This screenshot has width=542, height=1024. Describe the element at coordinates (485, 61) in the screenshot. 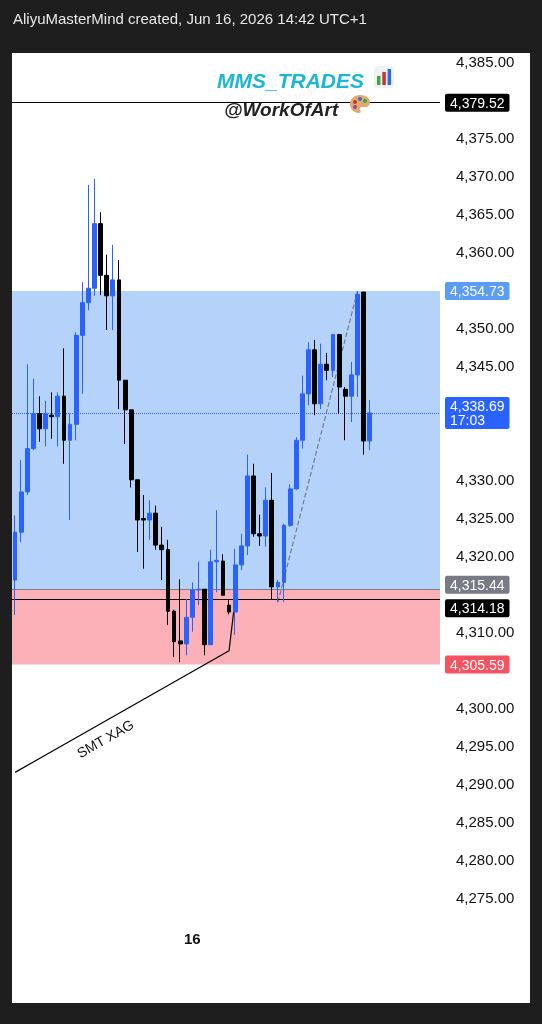

I see `y-tick-label: 4,385.00` at that location.